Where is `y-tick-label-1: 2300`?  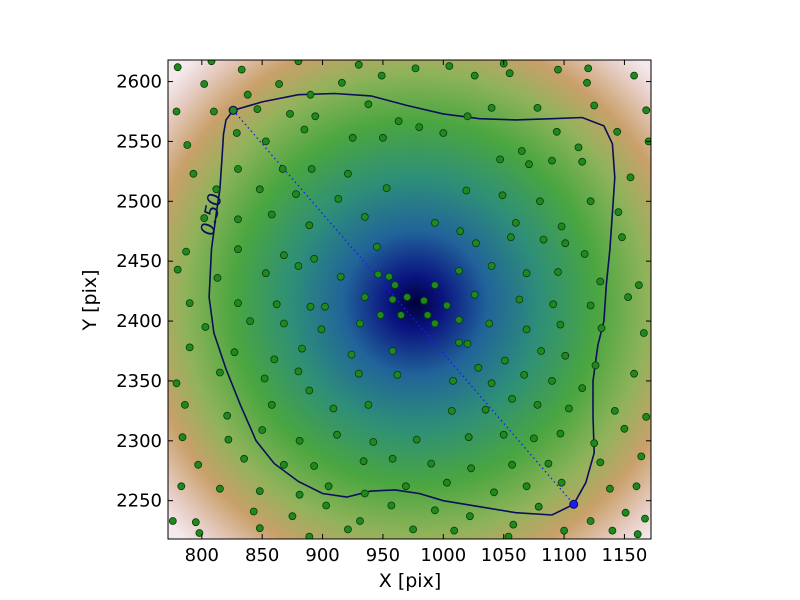 y-tick-label-1: 2300 is located at coordinates (139, 441).